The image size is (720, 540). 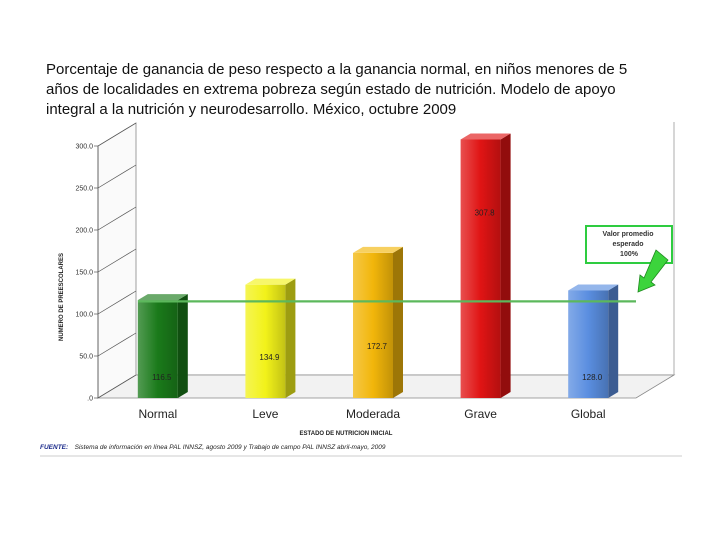 I want to click on y-tick-label: 300.0, so click(x=84, y=147).